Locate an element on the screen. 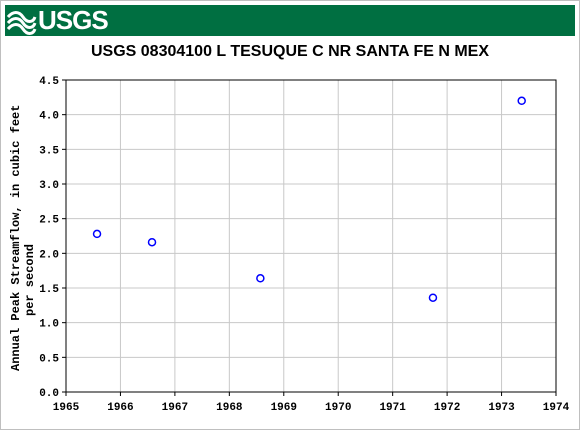 The image size is (580, 430). usgs-wave-icon is located at coordinates (21, 23).